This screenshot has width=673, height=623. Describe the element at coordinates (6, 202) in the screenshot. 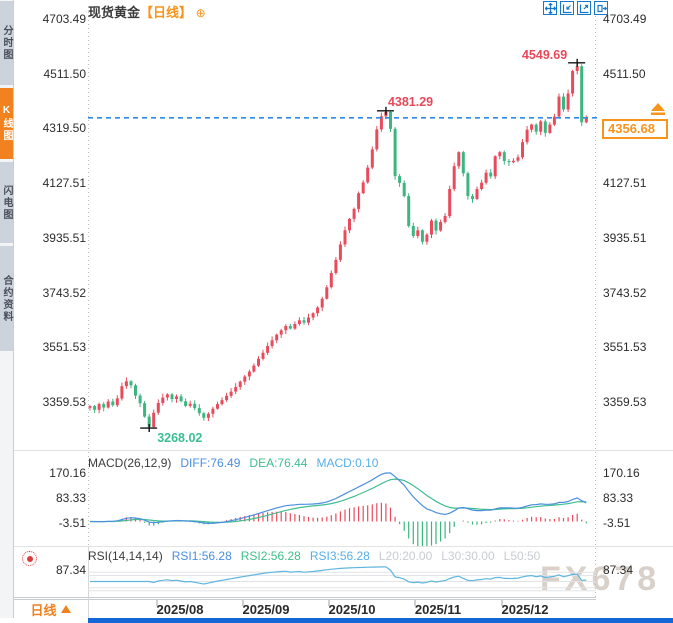

I see `sidebar-item-flash-chart: 闪电图` at that location.